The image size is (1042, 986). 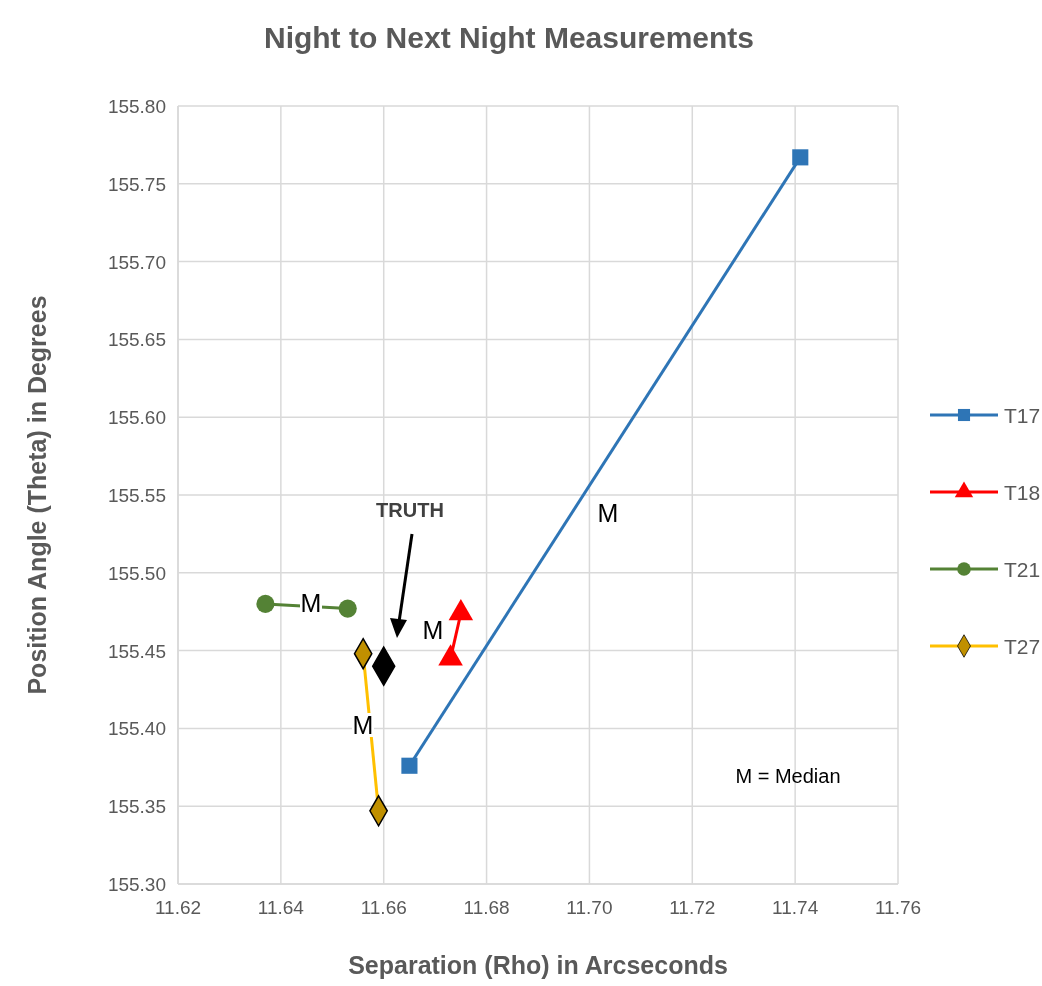 What do you see at coordinates (788, 776) in the screenshot?
I see `annotation: M = Median` at bounding box center [788, 776].